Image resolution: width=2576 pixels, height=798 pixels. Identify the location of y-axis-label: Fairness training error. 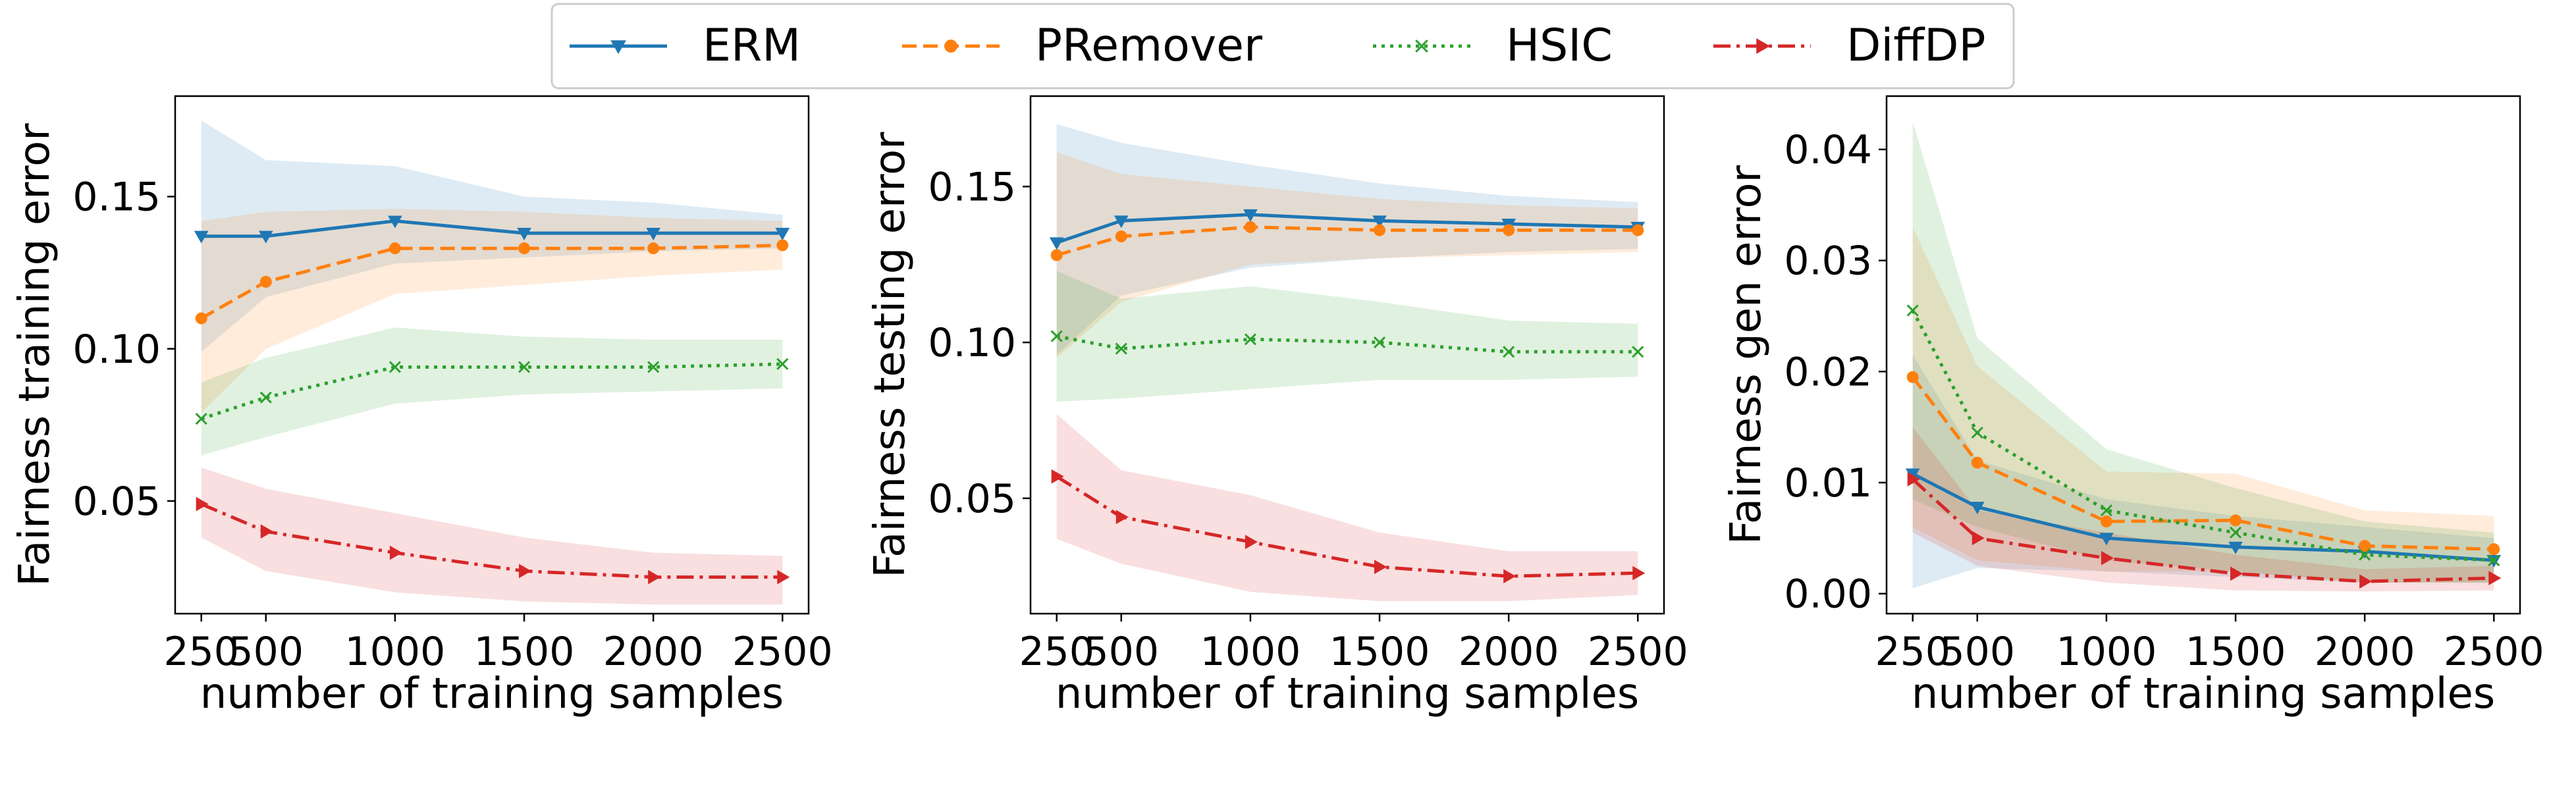
(35, 355).